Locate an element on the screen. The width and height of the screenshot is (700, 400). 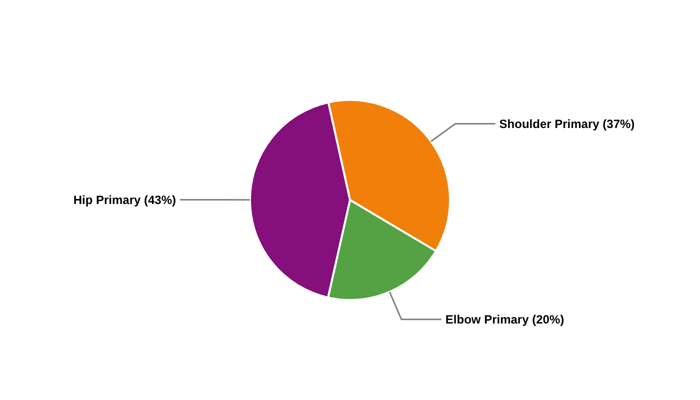
slice-label: Hip Primary (43%) is located at coordinates (124, 199).